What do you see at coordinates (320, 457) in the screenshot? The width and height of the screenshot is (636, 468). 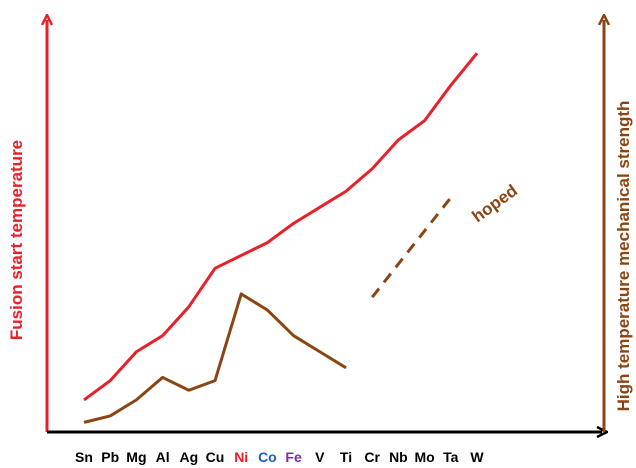 I see `x-tick-label-v: V` at bounding box center [320, 457].